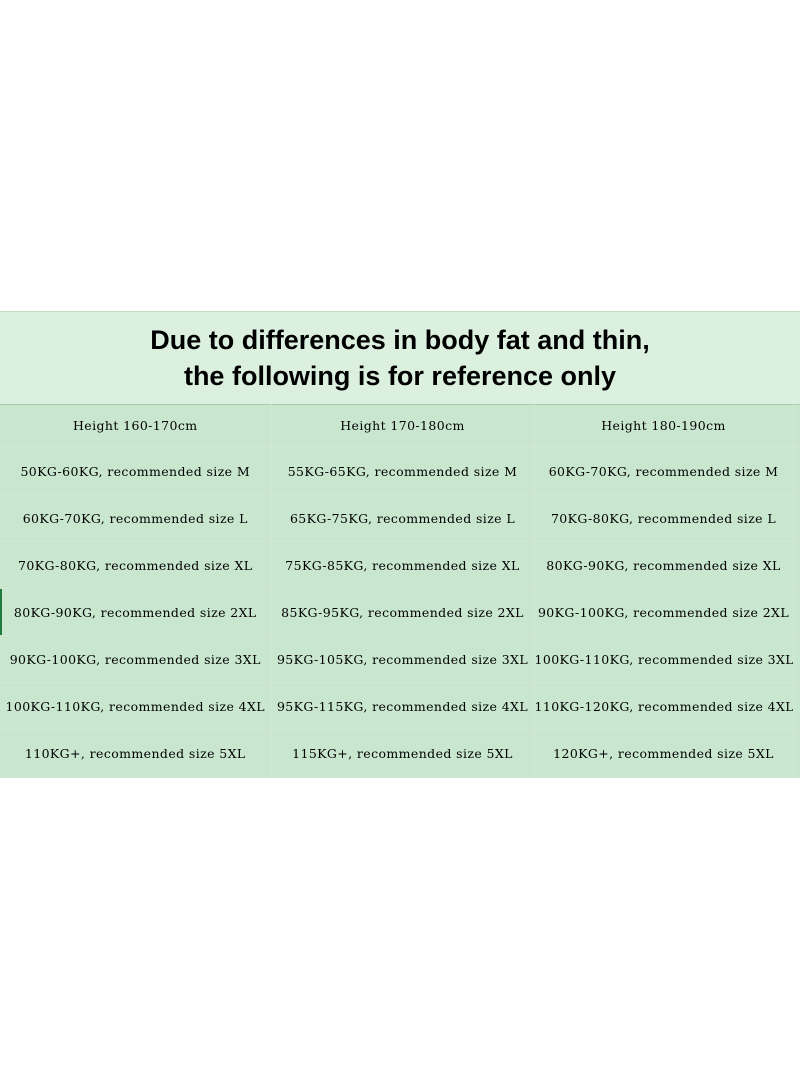 This screenshot has width=800, height=1091. What do you see at coordinates (664, 565) in the screenshot?
I see `table-cell: 80KG-90KG, recommended size XL` at bounding box center [664, 565].